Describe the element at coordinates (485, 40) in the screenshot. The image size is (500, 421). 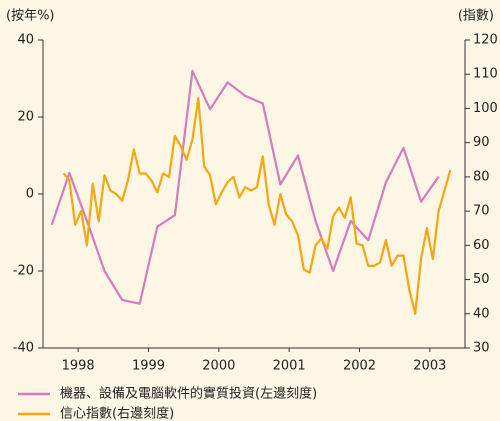
I see `y2-tick-label: 120` at that location.